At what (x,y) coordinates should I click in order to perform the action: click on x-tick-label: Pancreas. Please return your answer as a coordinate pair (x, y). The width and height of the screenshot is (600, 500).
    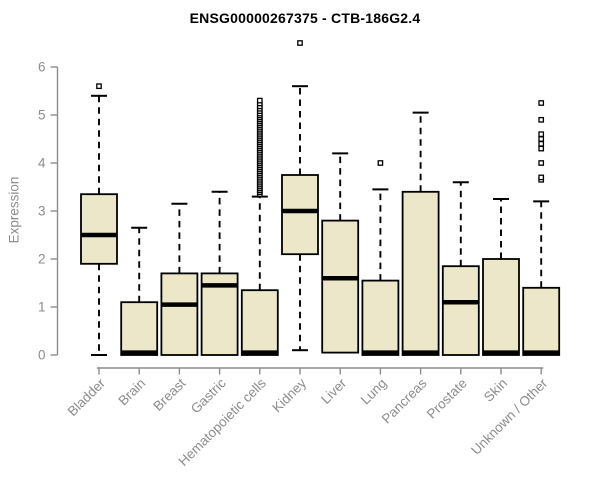
    Looking at the image, I should click on (404, 400).